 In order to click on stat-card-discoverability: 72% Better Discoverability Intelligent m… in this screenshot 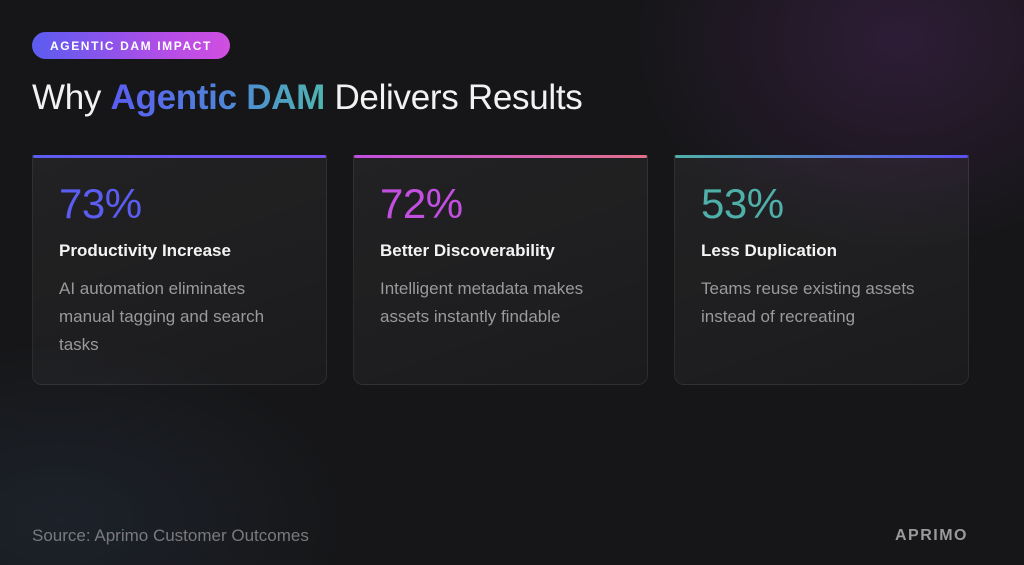, I will do `click(500, 270)`.